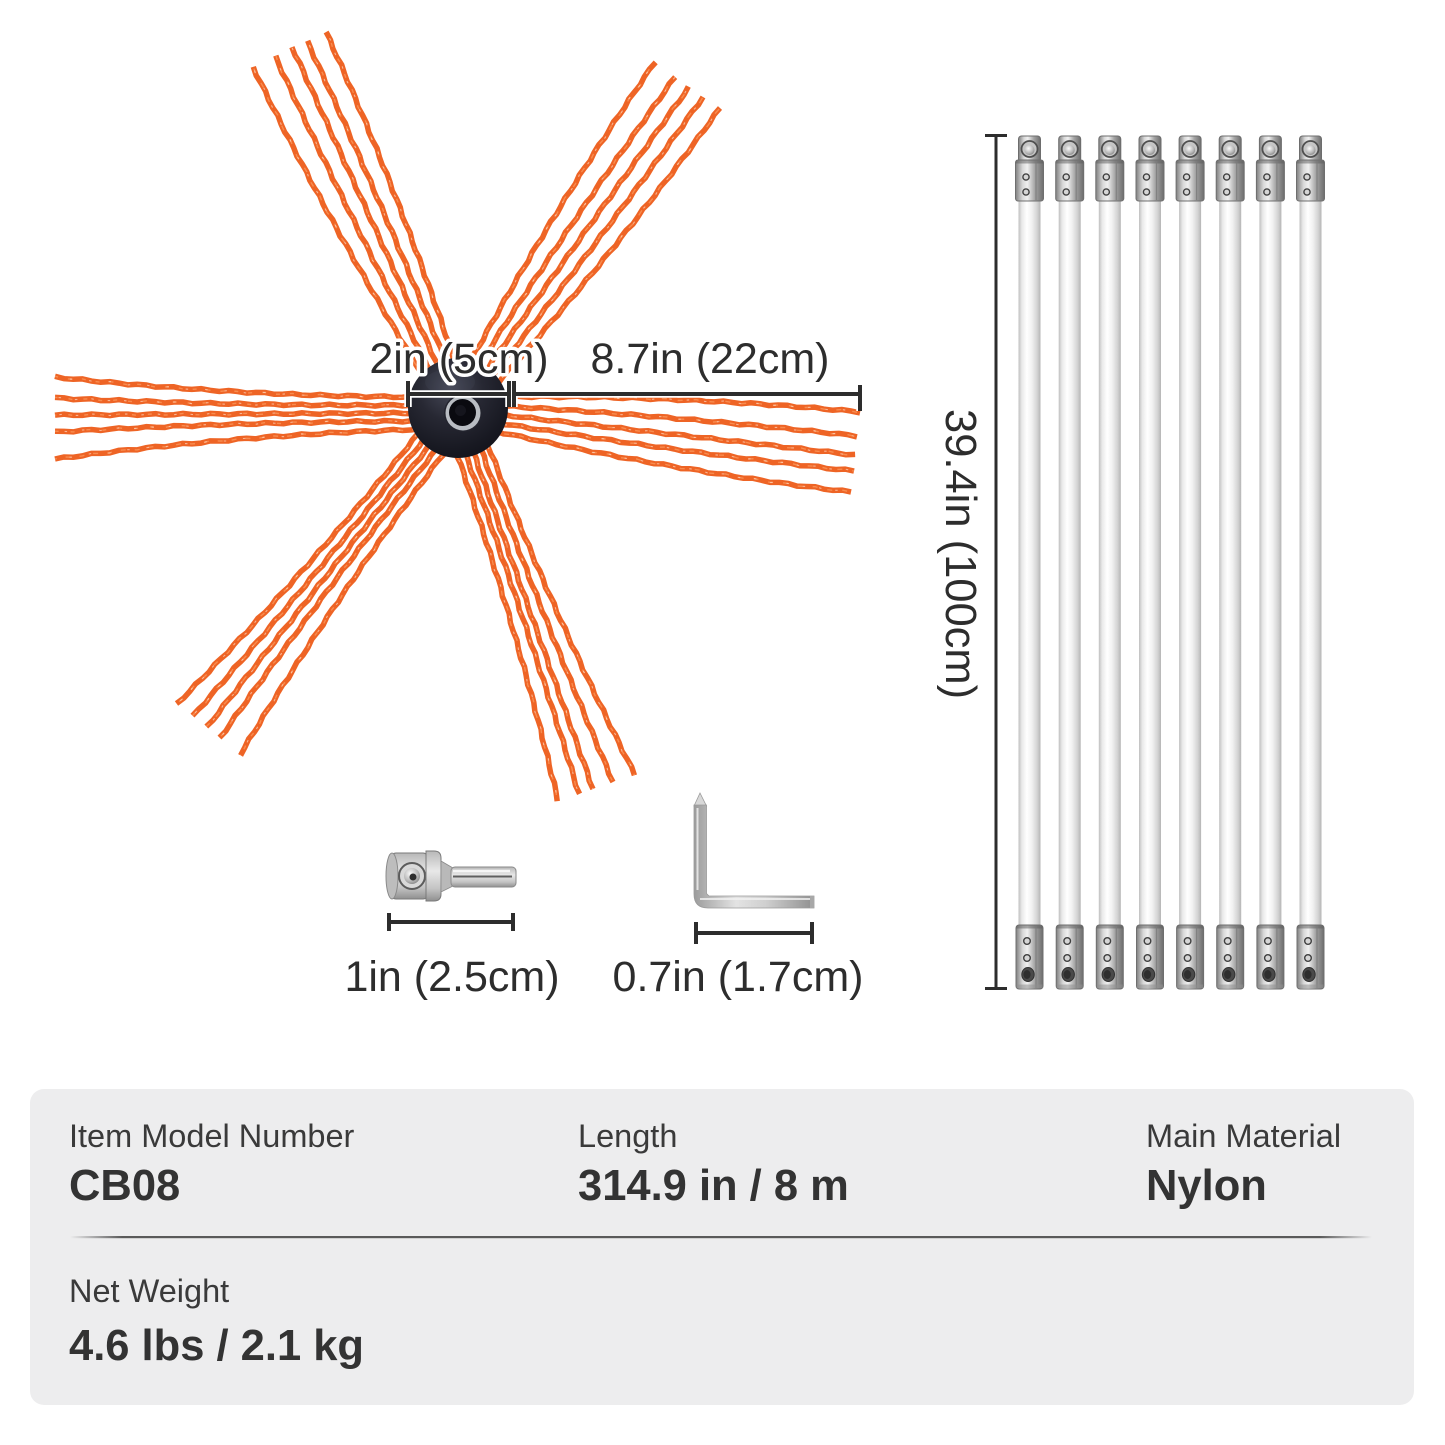 The width and height of the screenshot is (1445, 1445). What do you see at coordinates (212, 1136) in the screenshot?
I see `svg-text: Item Model Number` at bounding box center [212, 1136].